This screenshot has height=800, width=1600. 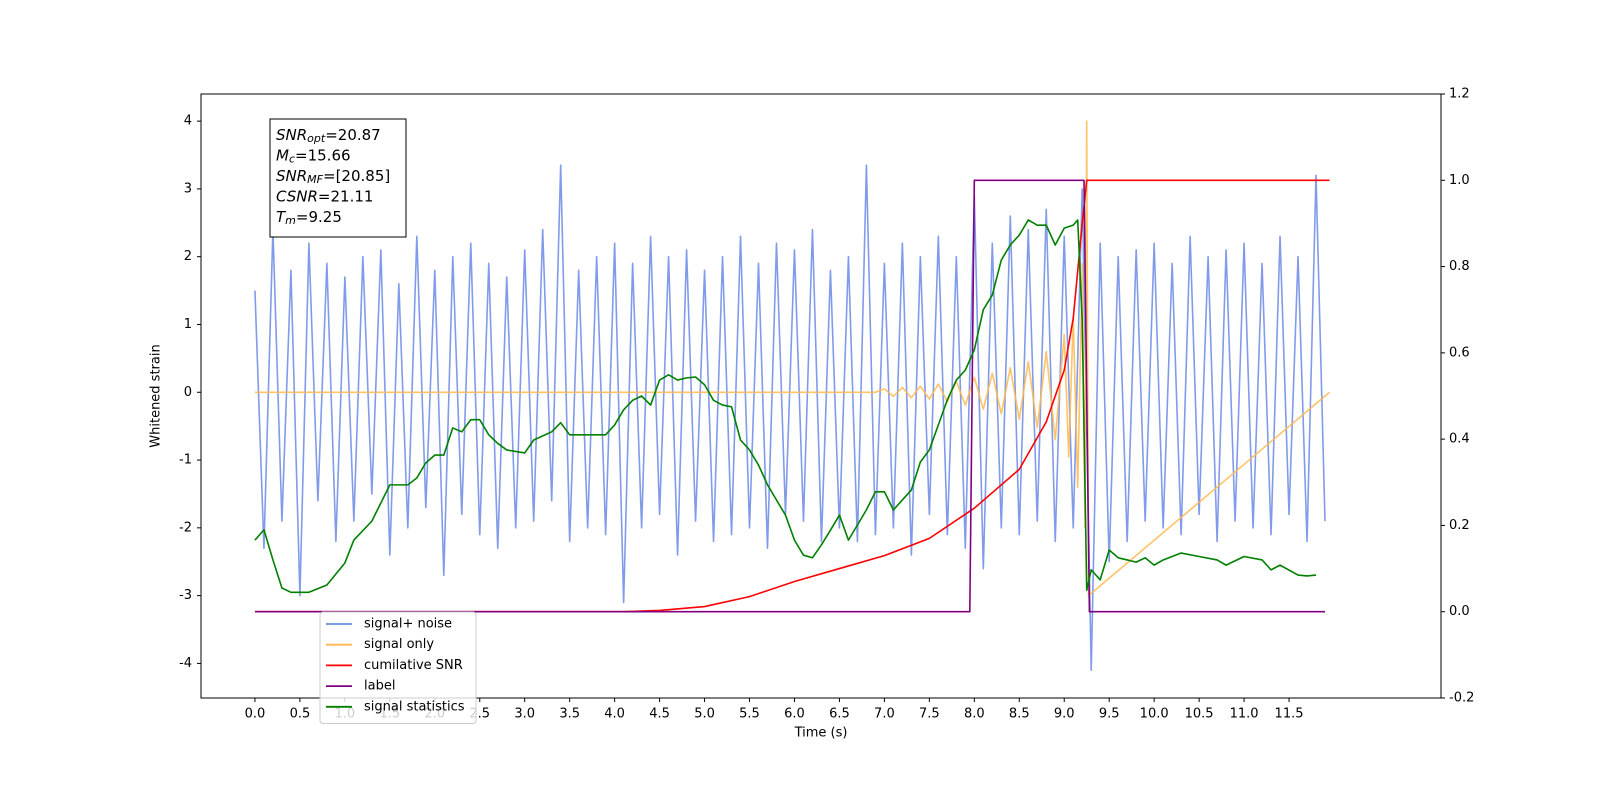 I want to click on y2-tick-label: 0.0, so click(x=1459, y=611).